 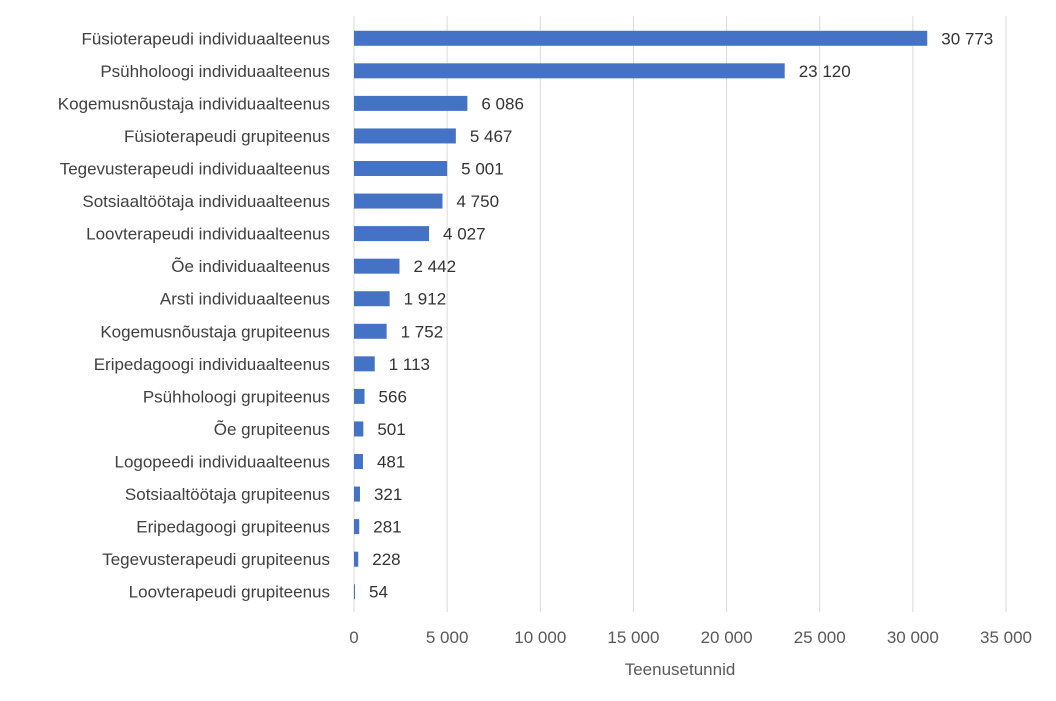 I want to click on category-label: Arsti individuaalteenus, so click(x=245, y=299).